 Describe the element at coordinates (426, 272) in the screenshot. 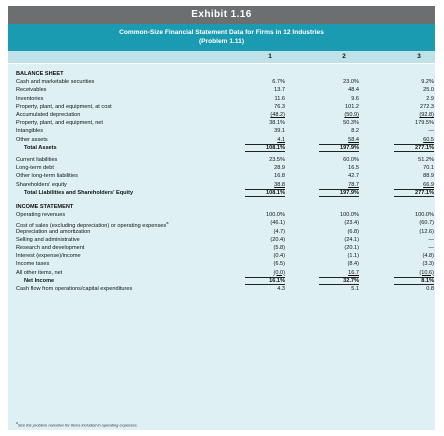

I see `cell-value-col3: (10.6)` at that location.